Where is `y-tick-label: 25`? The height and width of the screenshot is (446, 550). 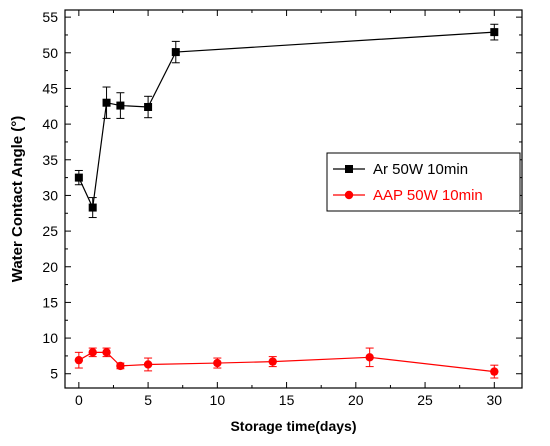
y-tick-label: 25 is located at coordinates (50, 231).